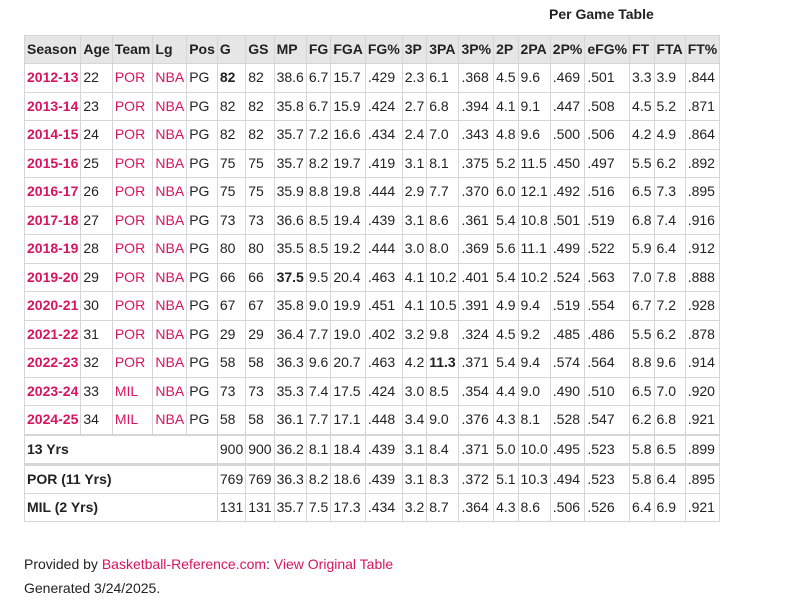 Image resolution: width=802 pixels, height=610 pixels. I want to click on stat-cell-fg: 7.7, so click(318, 420).